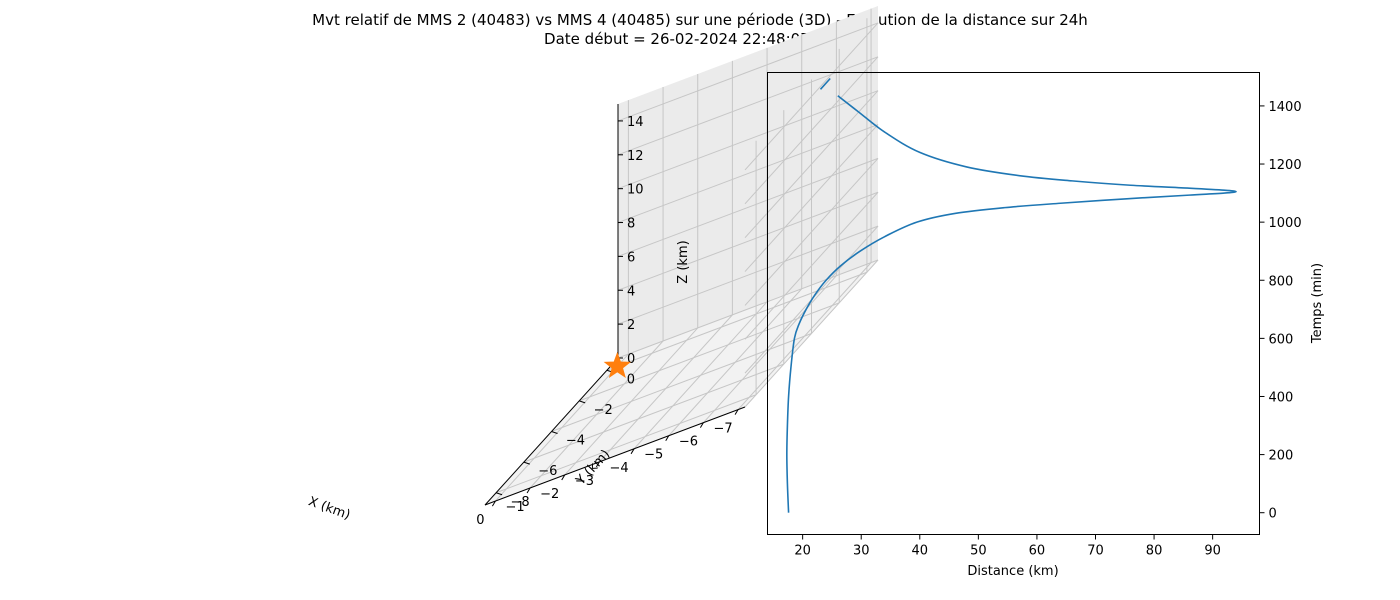 Image resolution: width=1400 pixels, height=600 pixels. Describe the element at coordinates (1281, 339) in the screenshot. I see `y-tick-label: 600` at that location.